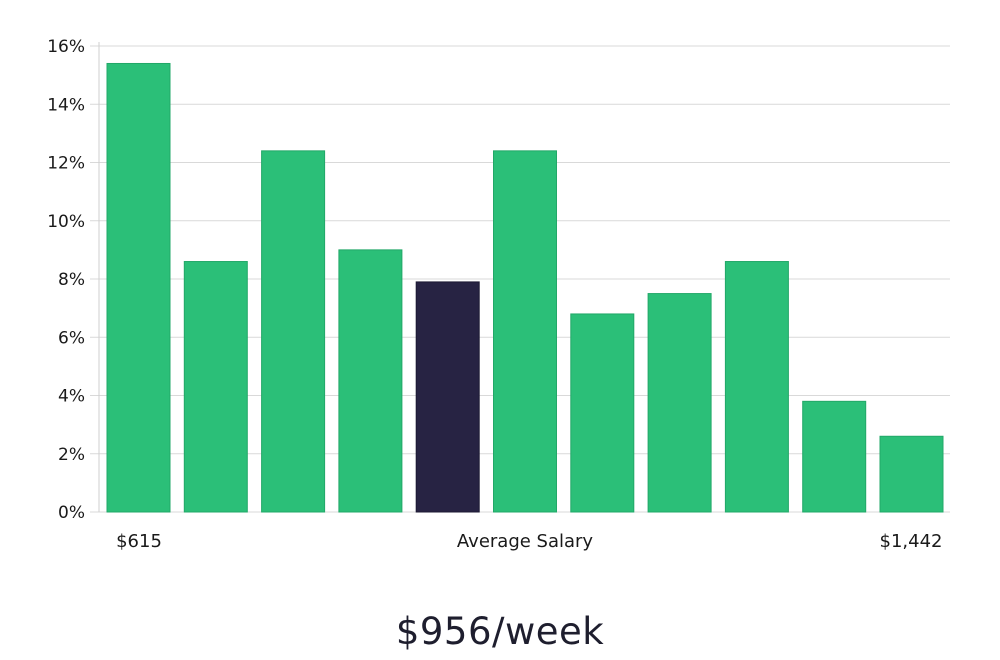  I want to click on average-salary-value: $956/week, so click(500, 631).